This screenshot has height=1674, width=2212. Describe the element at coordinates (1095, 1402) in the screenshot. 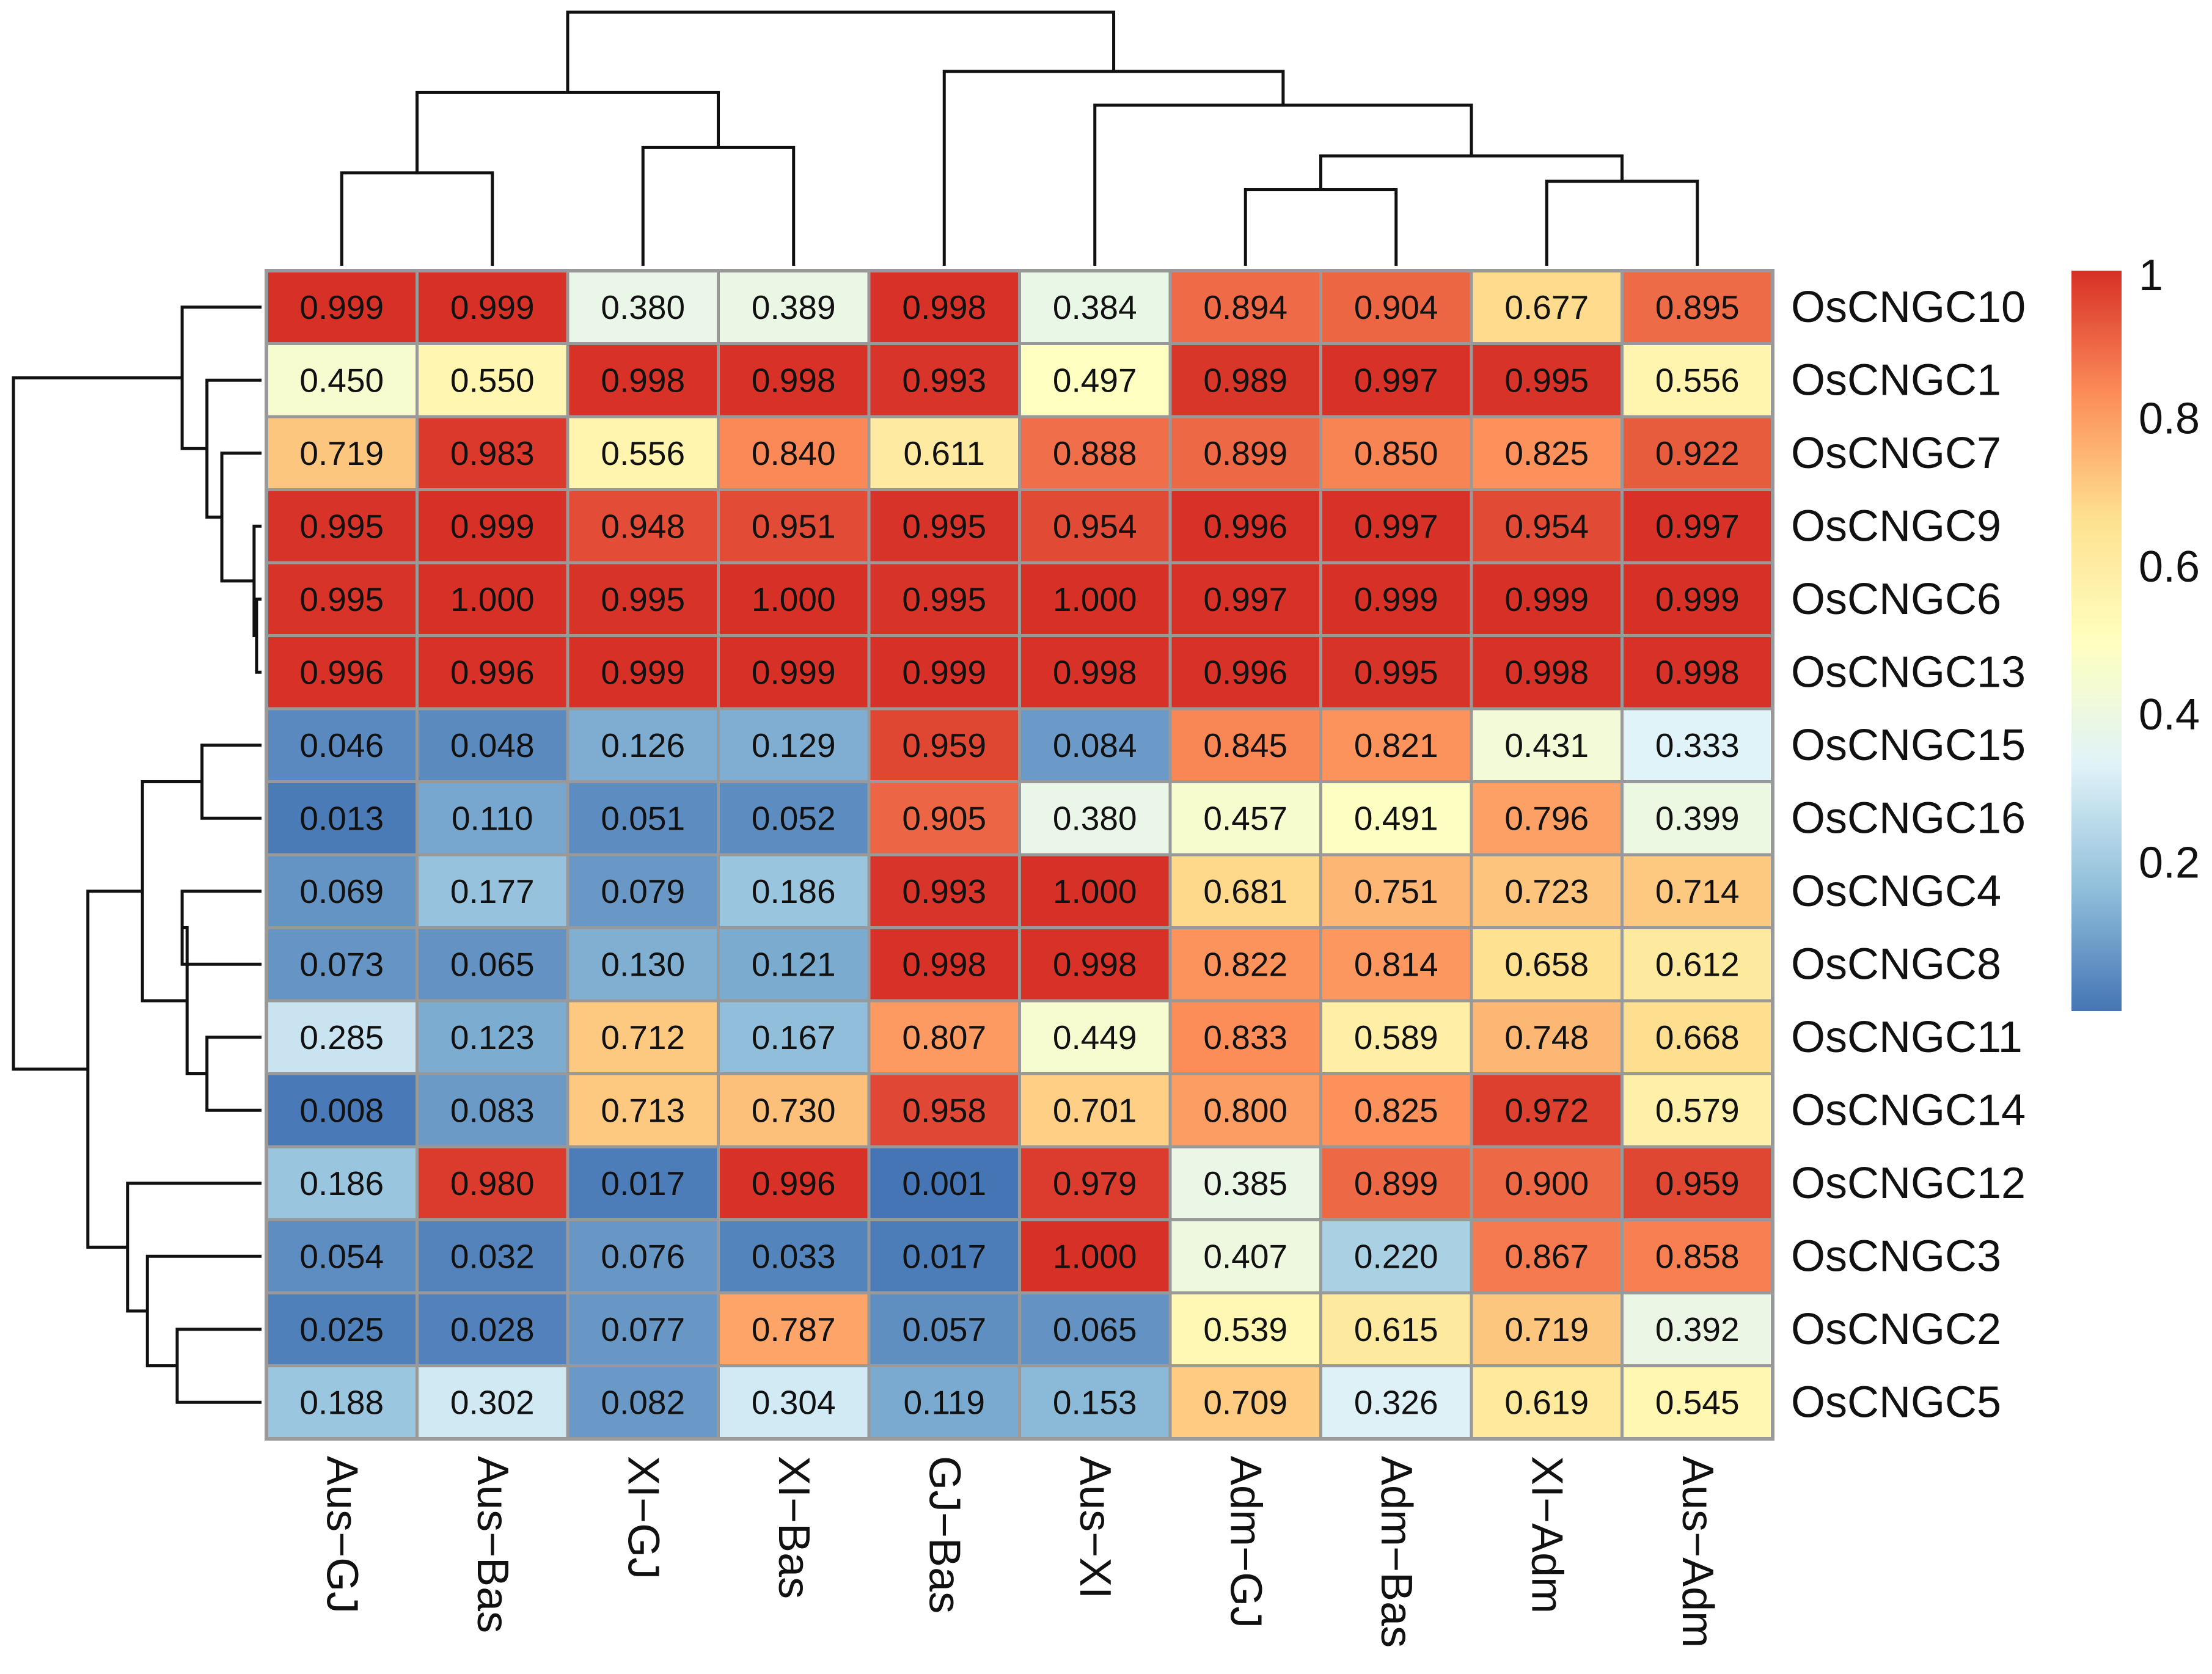

I see `cell-value-label: 0.153` at that location.